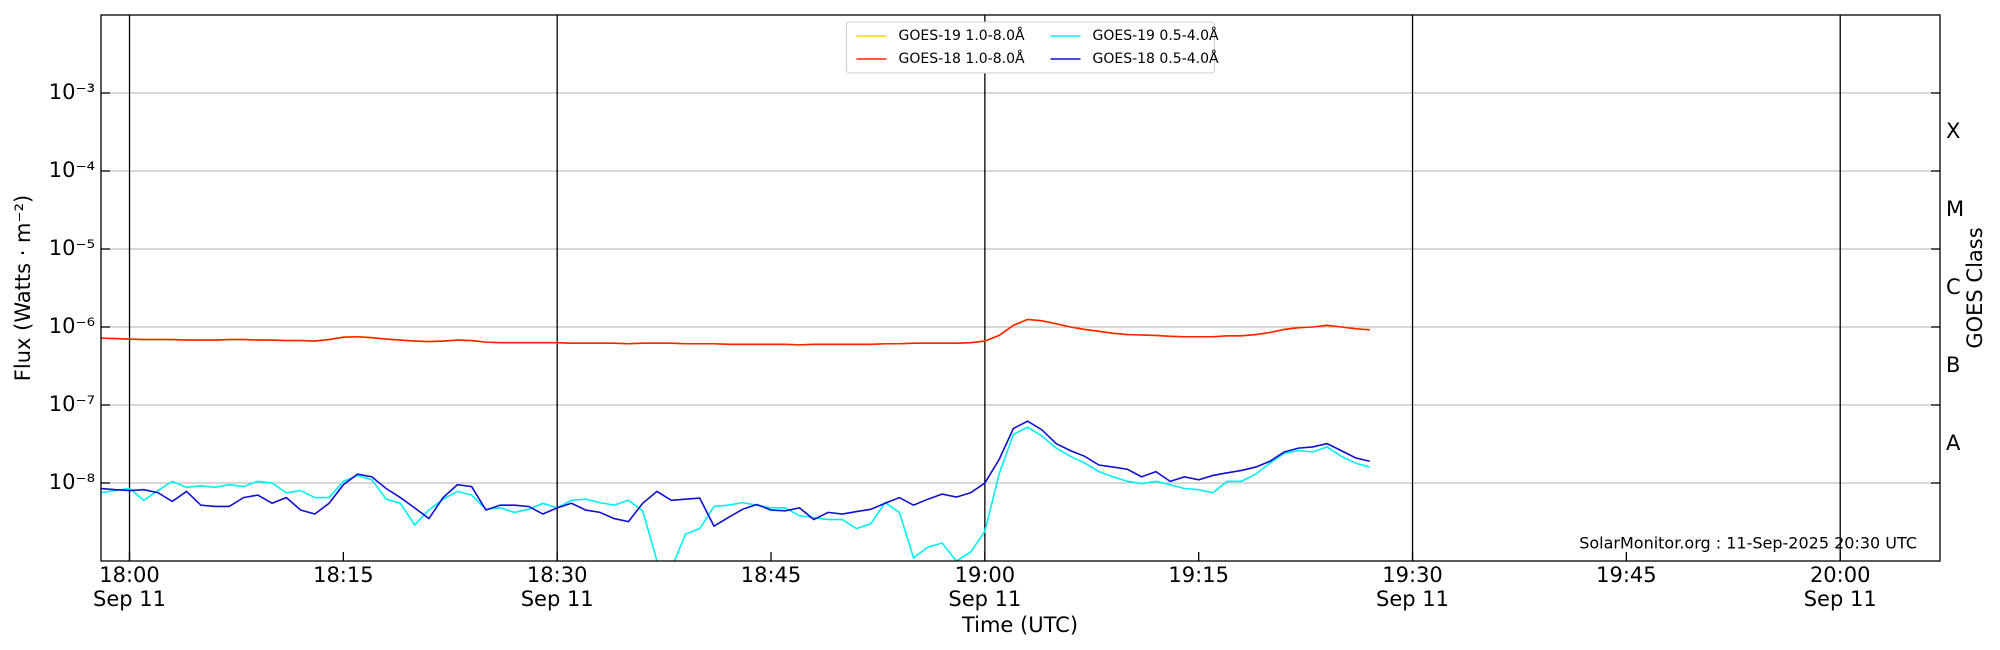 This screenshot has width=2000, height=650. Describe the element at coordinates (1953, 365) in the screenshot. I see `y2-tick-label: B` at that location.